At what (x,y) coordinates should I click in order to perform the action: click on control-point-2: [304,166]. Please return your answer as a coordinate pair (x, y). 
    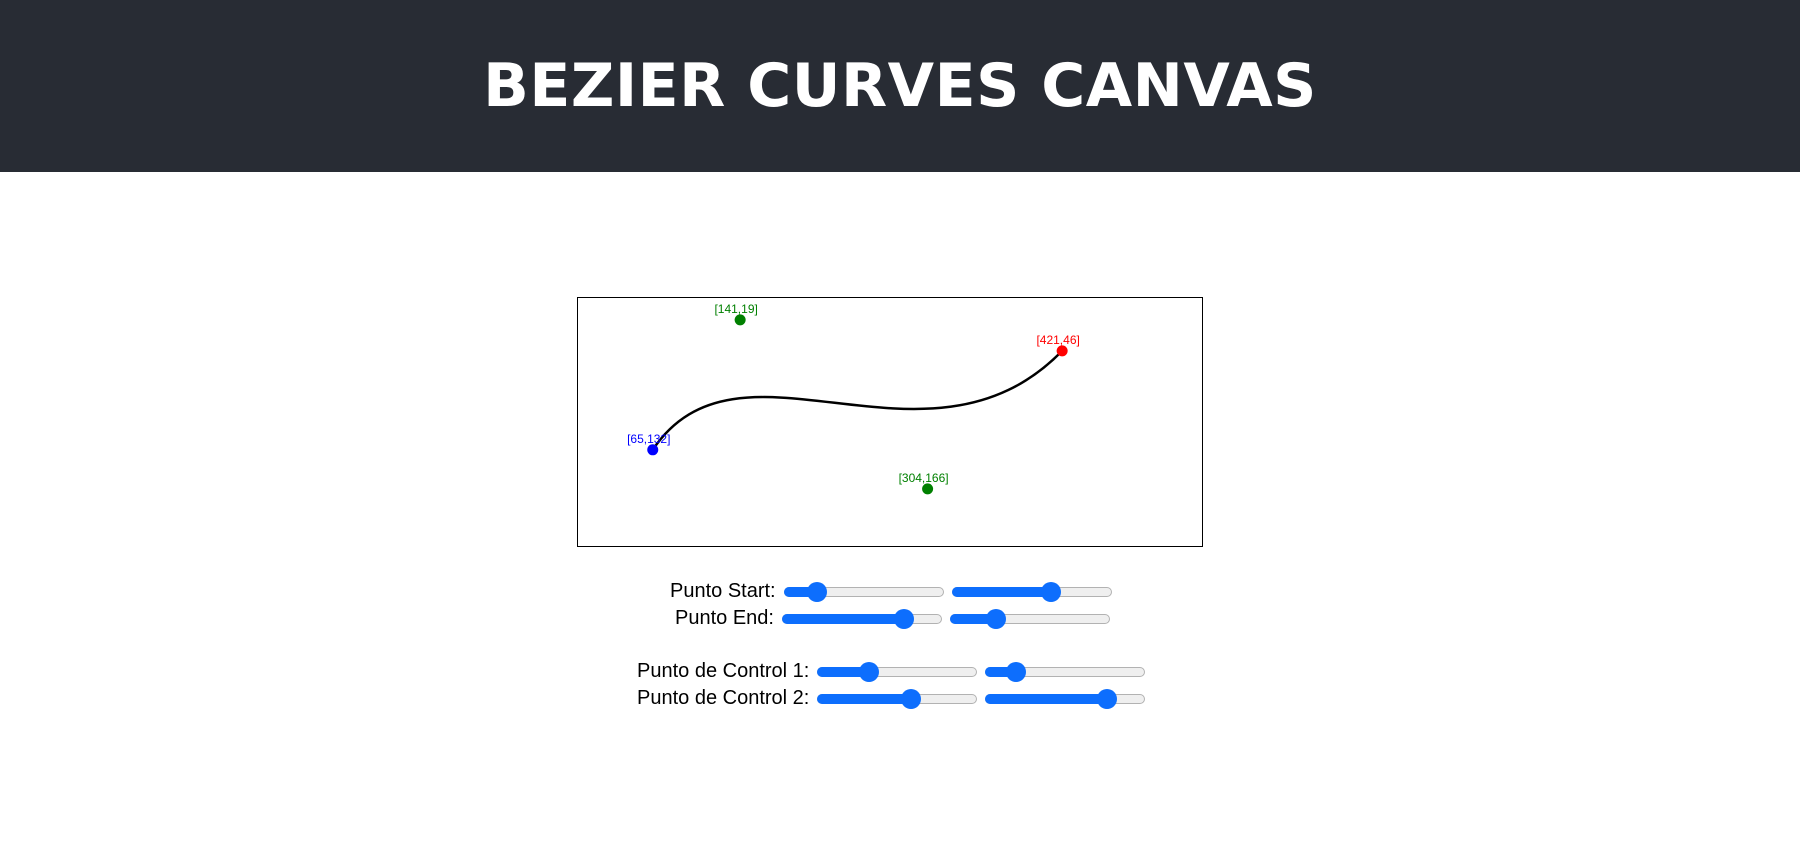
    Looking at the image, I should click on (924, 483).